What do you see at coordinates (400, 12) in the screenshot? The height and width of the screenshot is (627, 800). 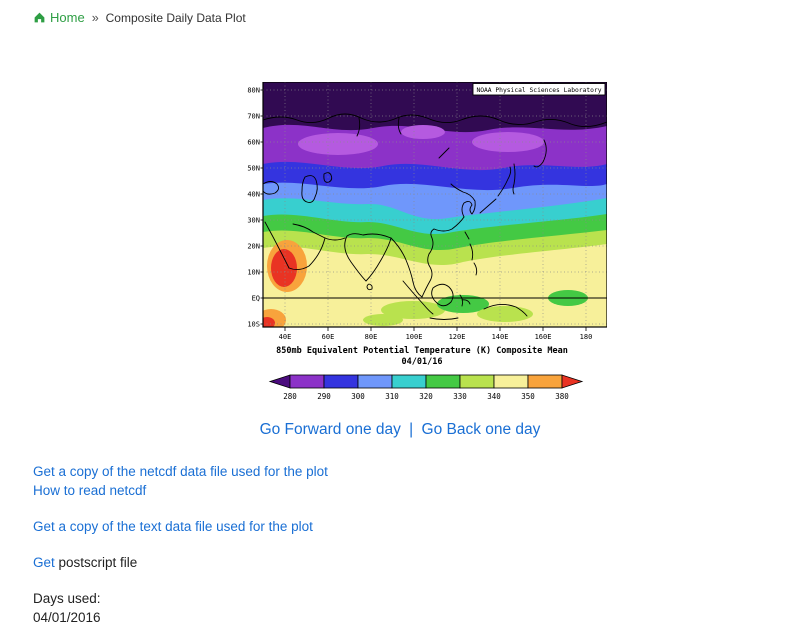 I see `breadcrumb: Home » Composite Daily Data Plot` at bounding box center [400, 12].